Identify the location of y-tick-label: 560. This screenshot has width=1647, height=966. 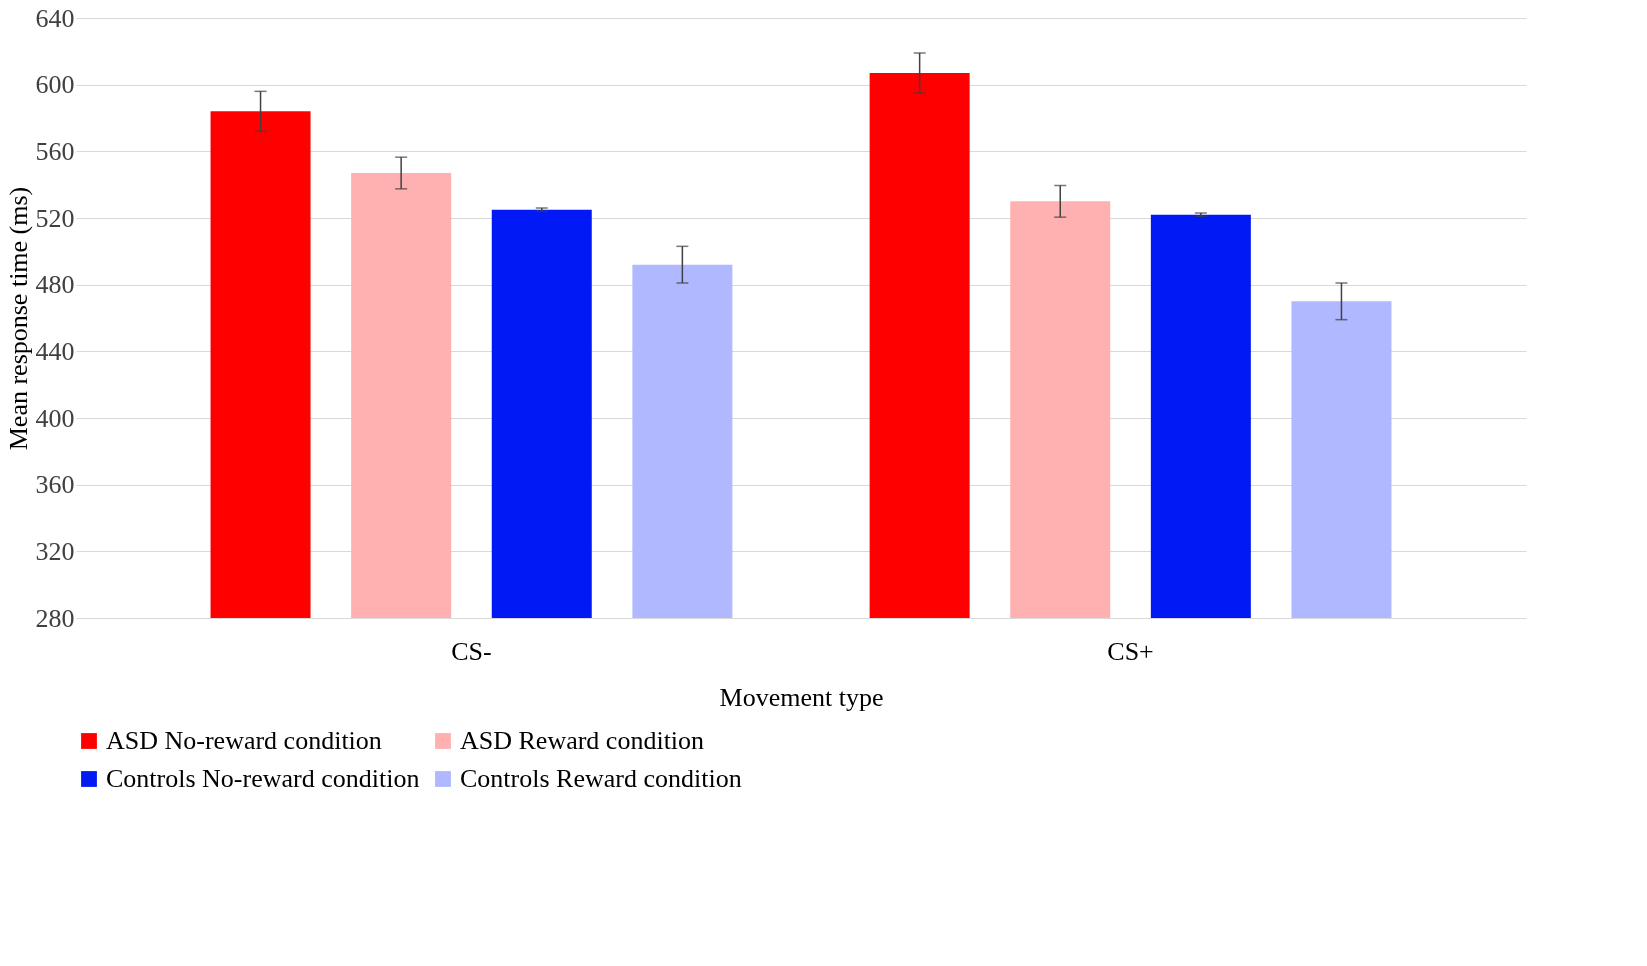
(55, 151).